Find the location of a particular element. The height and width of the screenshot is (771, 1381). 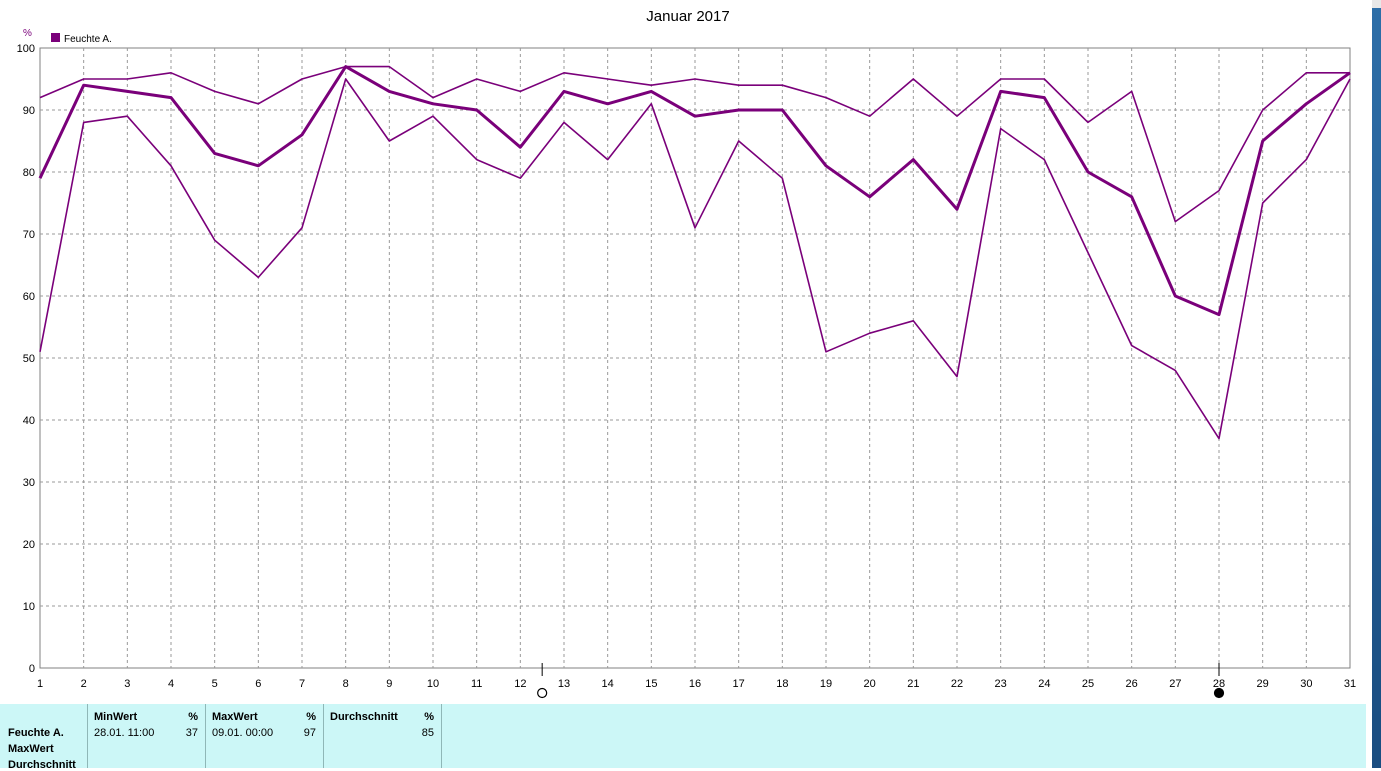

y-tick-label: 90 is located at coordinates (29, 111).